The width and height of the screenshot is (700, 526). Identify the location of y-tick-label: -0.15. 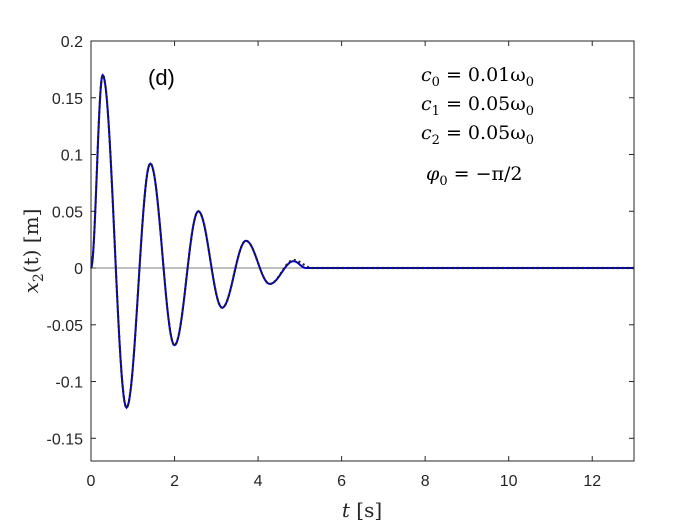
(65, 439).